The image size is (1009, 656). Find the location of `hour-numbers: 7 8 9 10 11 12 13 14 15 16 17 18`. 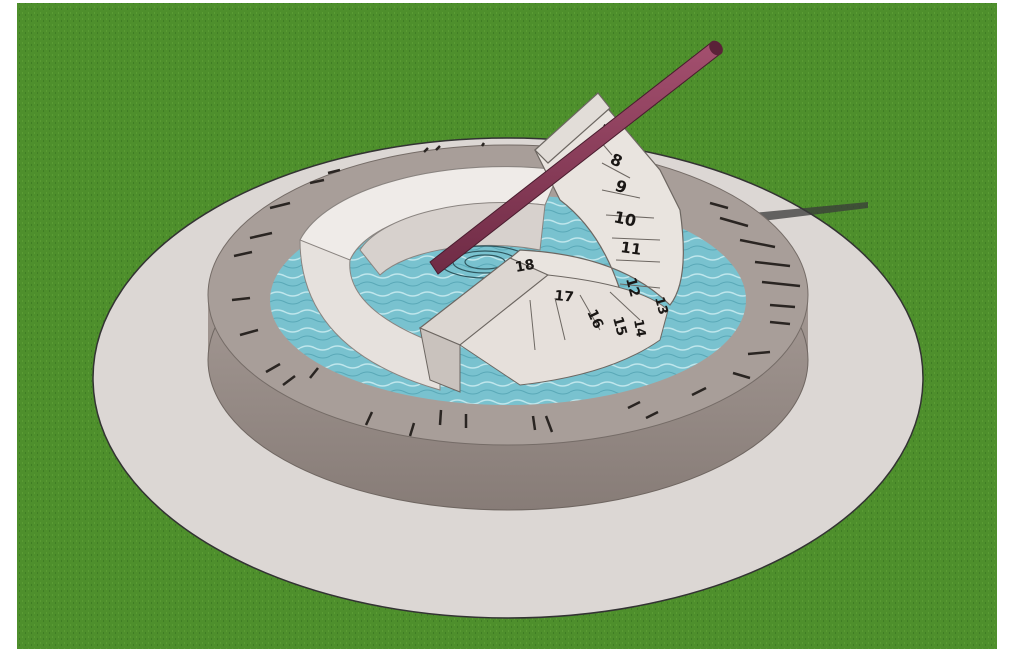

hour-numbers: 7 8 9 10 11 12 13 14 15 16 17 18 is located at coordinates (592, 230).